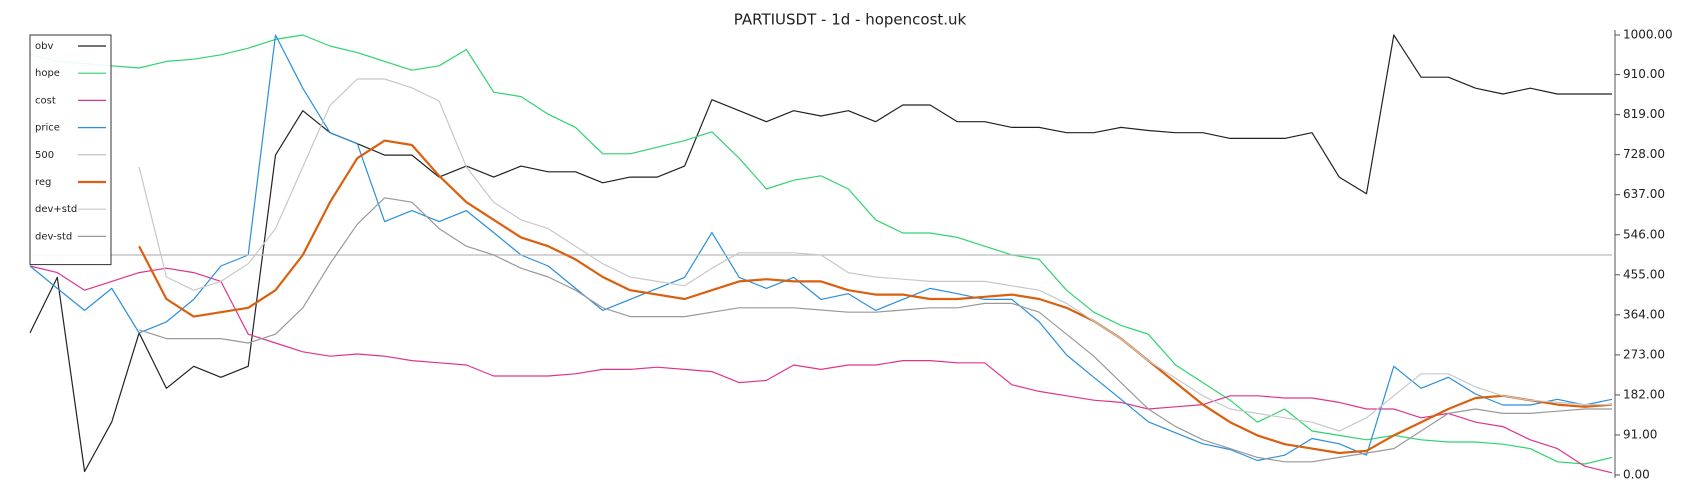 The width and height of the screenshot is (1700, 500). What do you see at coordinates (1644, 354) in the screenshot?
I see `y-tick-label: 273.00` at bounding box center [1644, 354].